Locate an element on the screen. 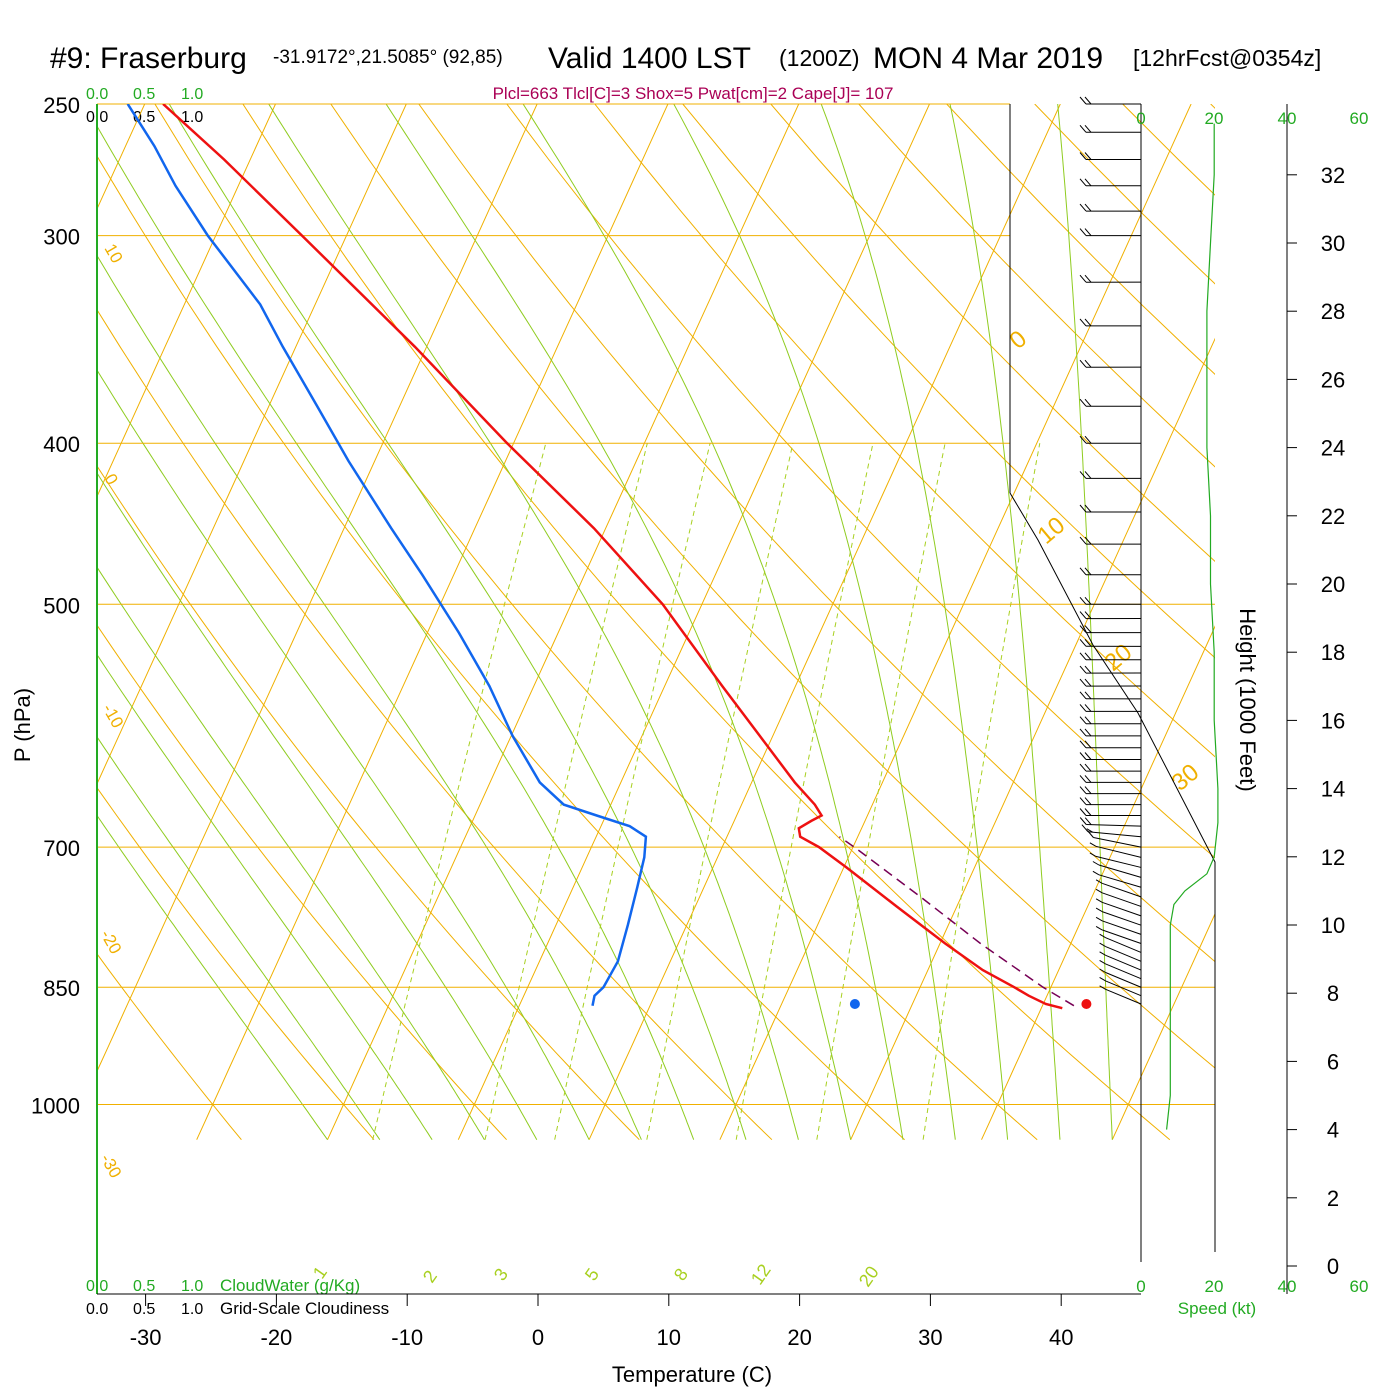 Image resolution: width=1400 pixels, height=1400 pixels. y-tick-label: 300 is located at coordinates (61, 237).